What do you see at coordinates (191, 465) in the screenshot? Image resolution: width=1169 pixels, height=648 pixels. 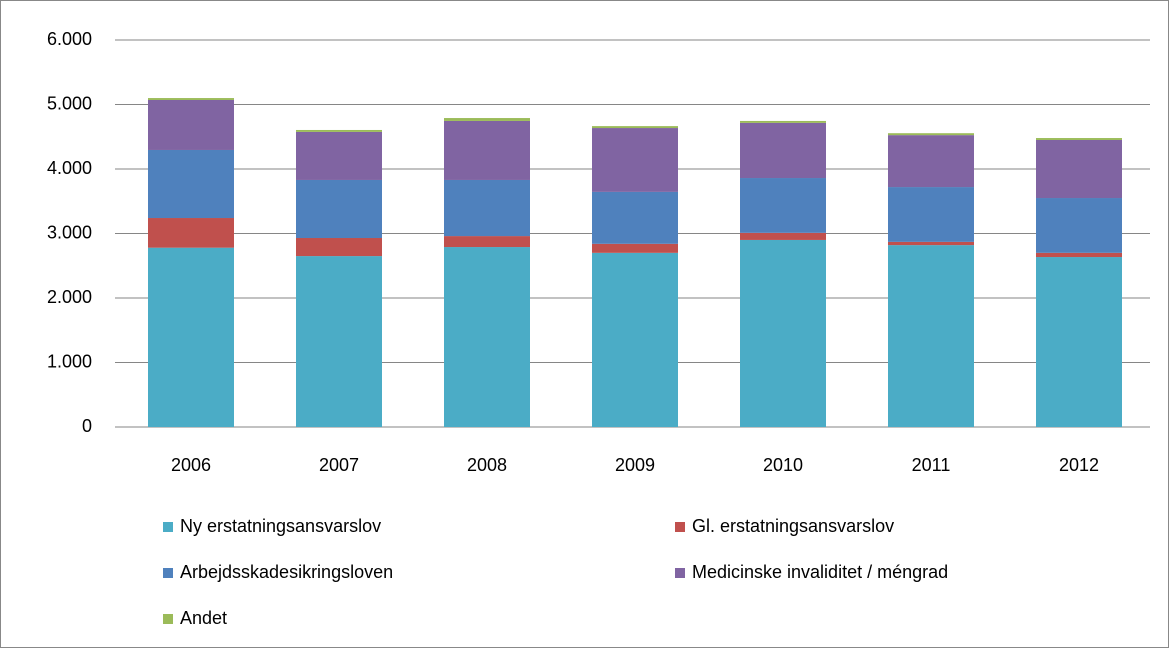 I see `x-tick-label: 2006` at bounding box center [191, 465].